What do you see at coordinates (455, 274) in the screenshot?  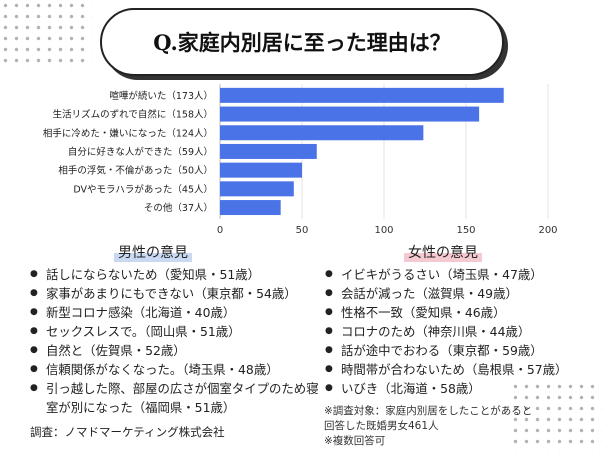 I see `list-item: イビキがうるさい（埼玉県・47歳）` at bounding box center [455, 274].